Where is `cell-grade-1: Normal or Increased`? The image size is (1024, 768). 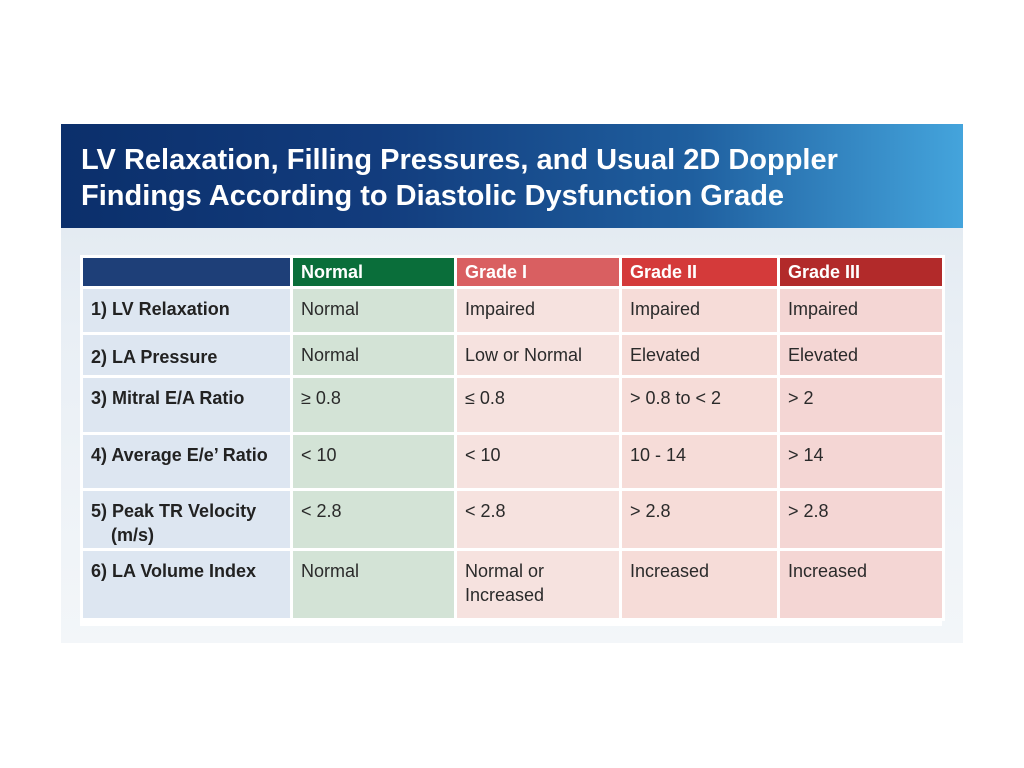
cell-grade-1: Normal or Increased is located at coordinates (538, 584).